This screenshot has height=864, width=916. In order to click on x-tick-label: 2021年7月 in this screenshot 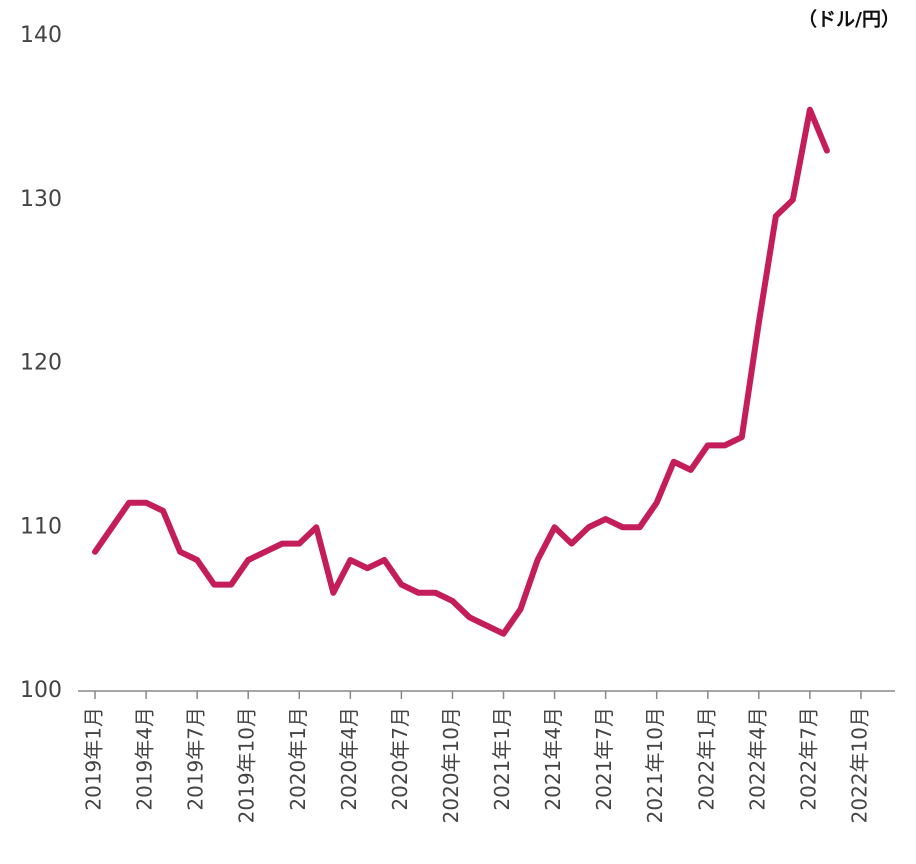, I will do `click(604, 759)`.